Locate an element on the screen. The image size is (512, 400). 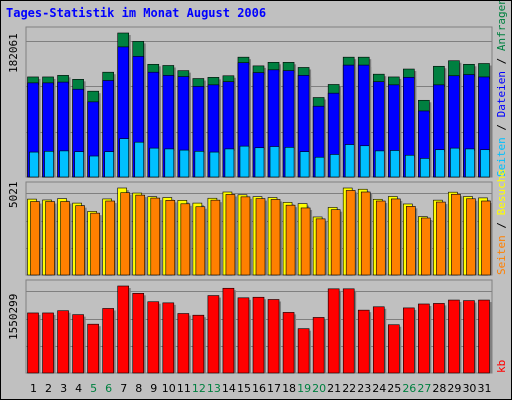
day-label: 1 is located at coordinates (34, 388).